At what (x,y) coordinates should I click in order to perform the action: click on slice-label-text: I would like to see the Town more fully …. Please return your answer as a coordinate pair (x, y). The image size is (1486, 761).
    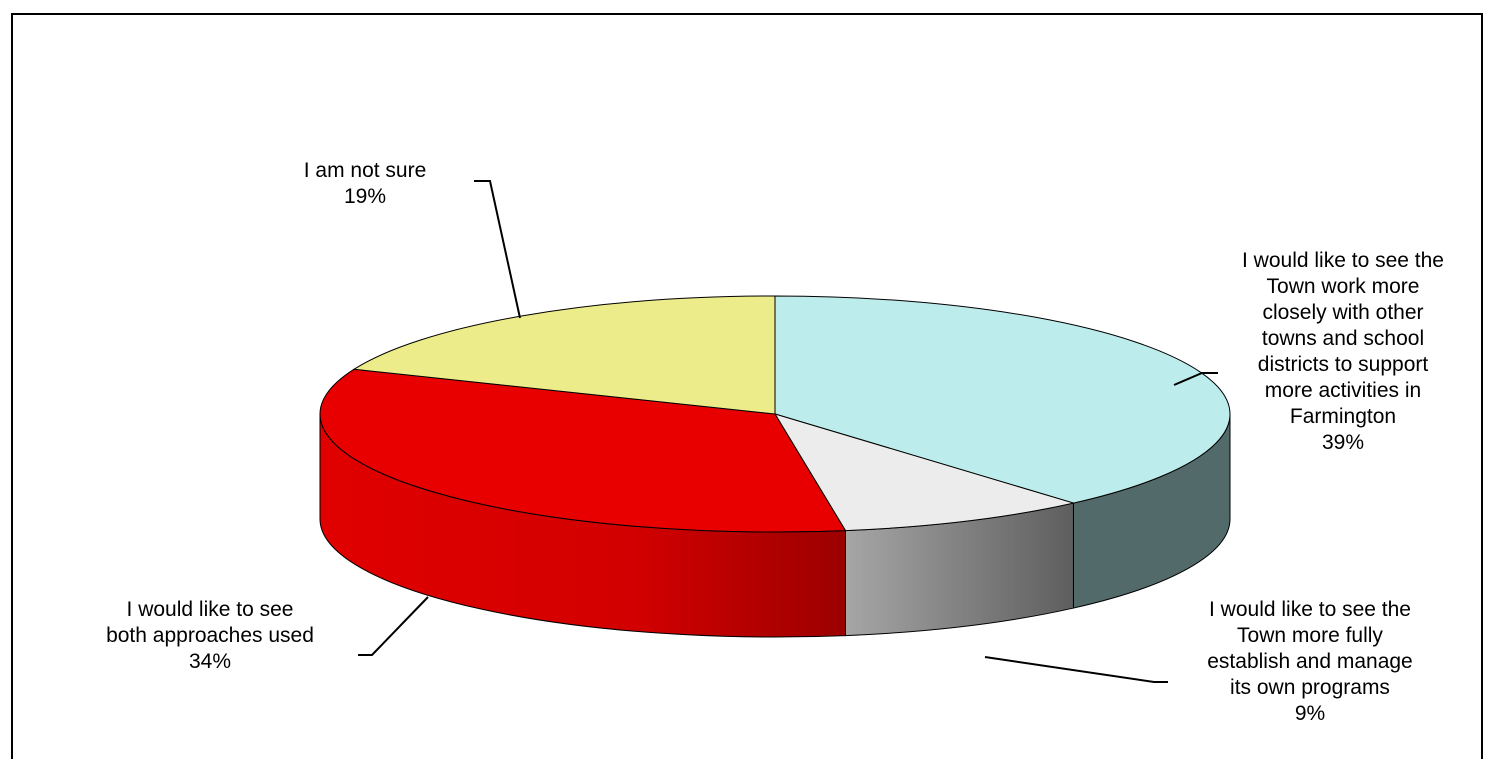
    Looking at the image, I should click on (1310, 648).